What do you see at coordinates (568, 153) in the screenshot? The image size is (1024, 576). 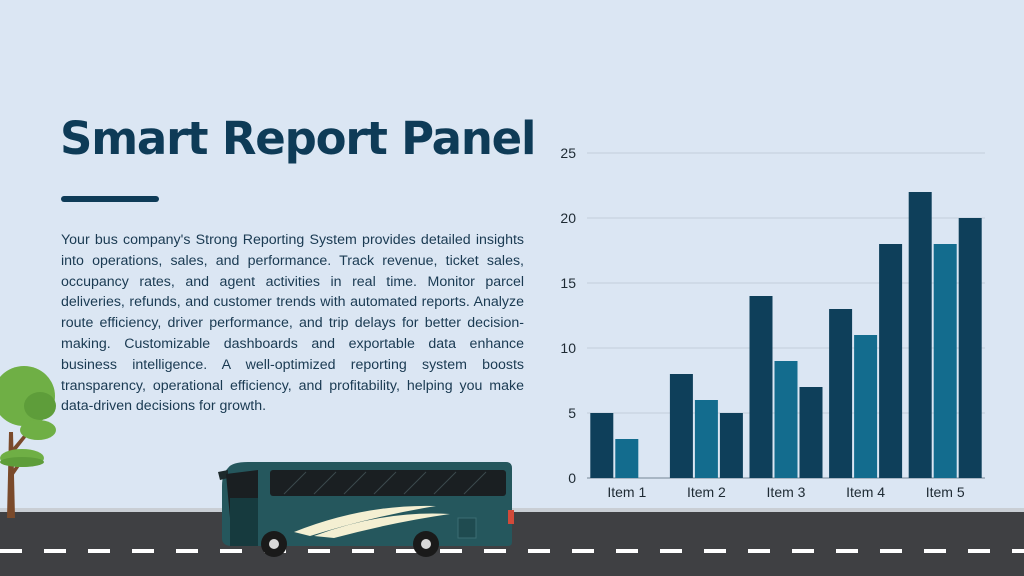 I see `y-tick-label: 25` at bounding box center [568, 153].